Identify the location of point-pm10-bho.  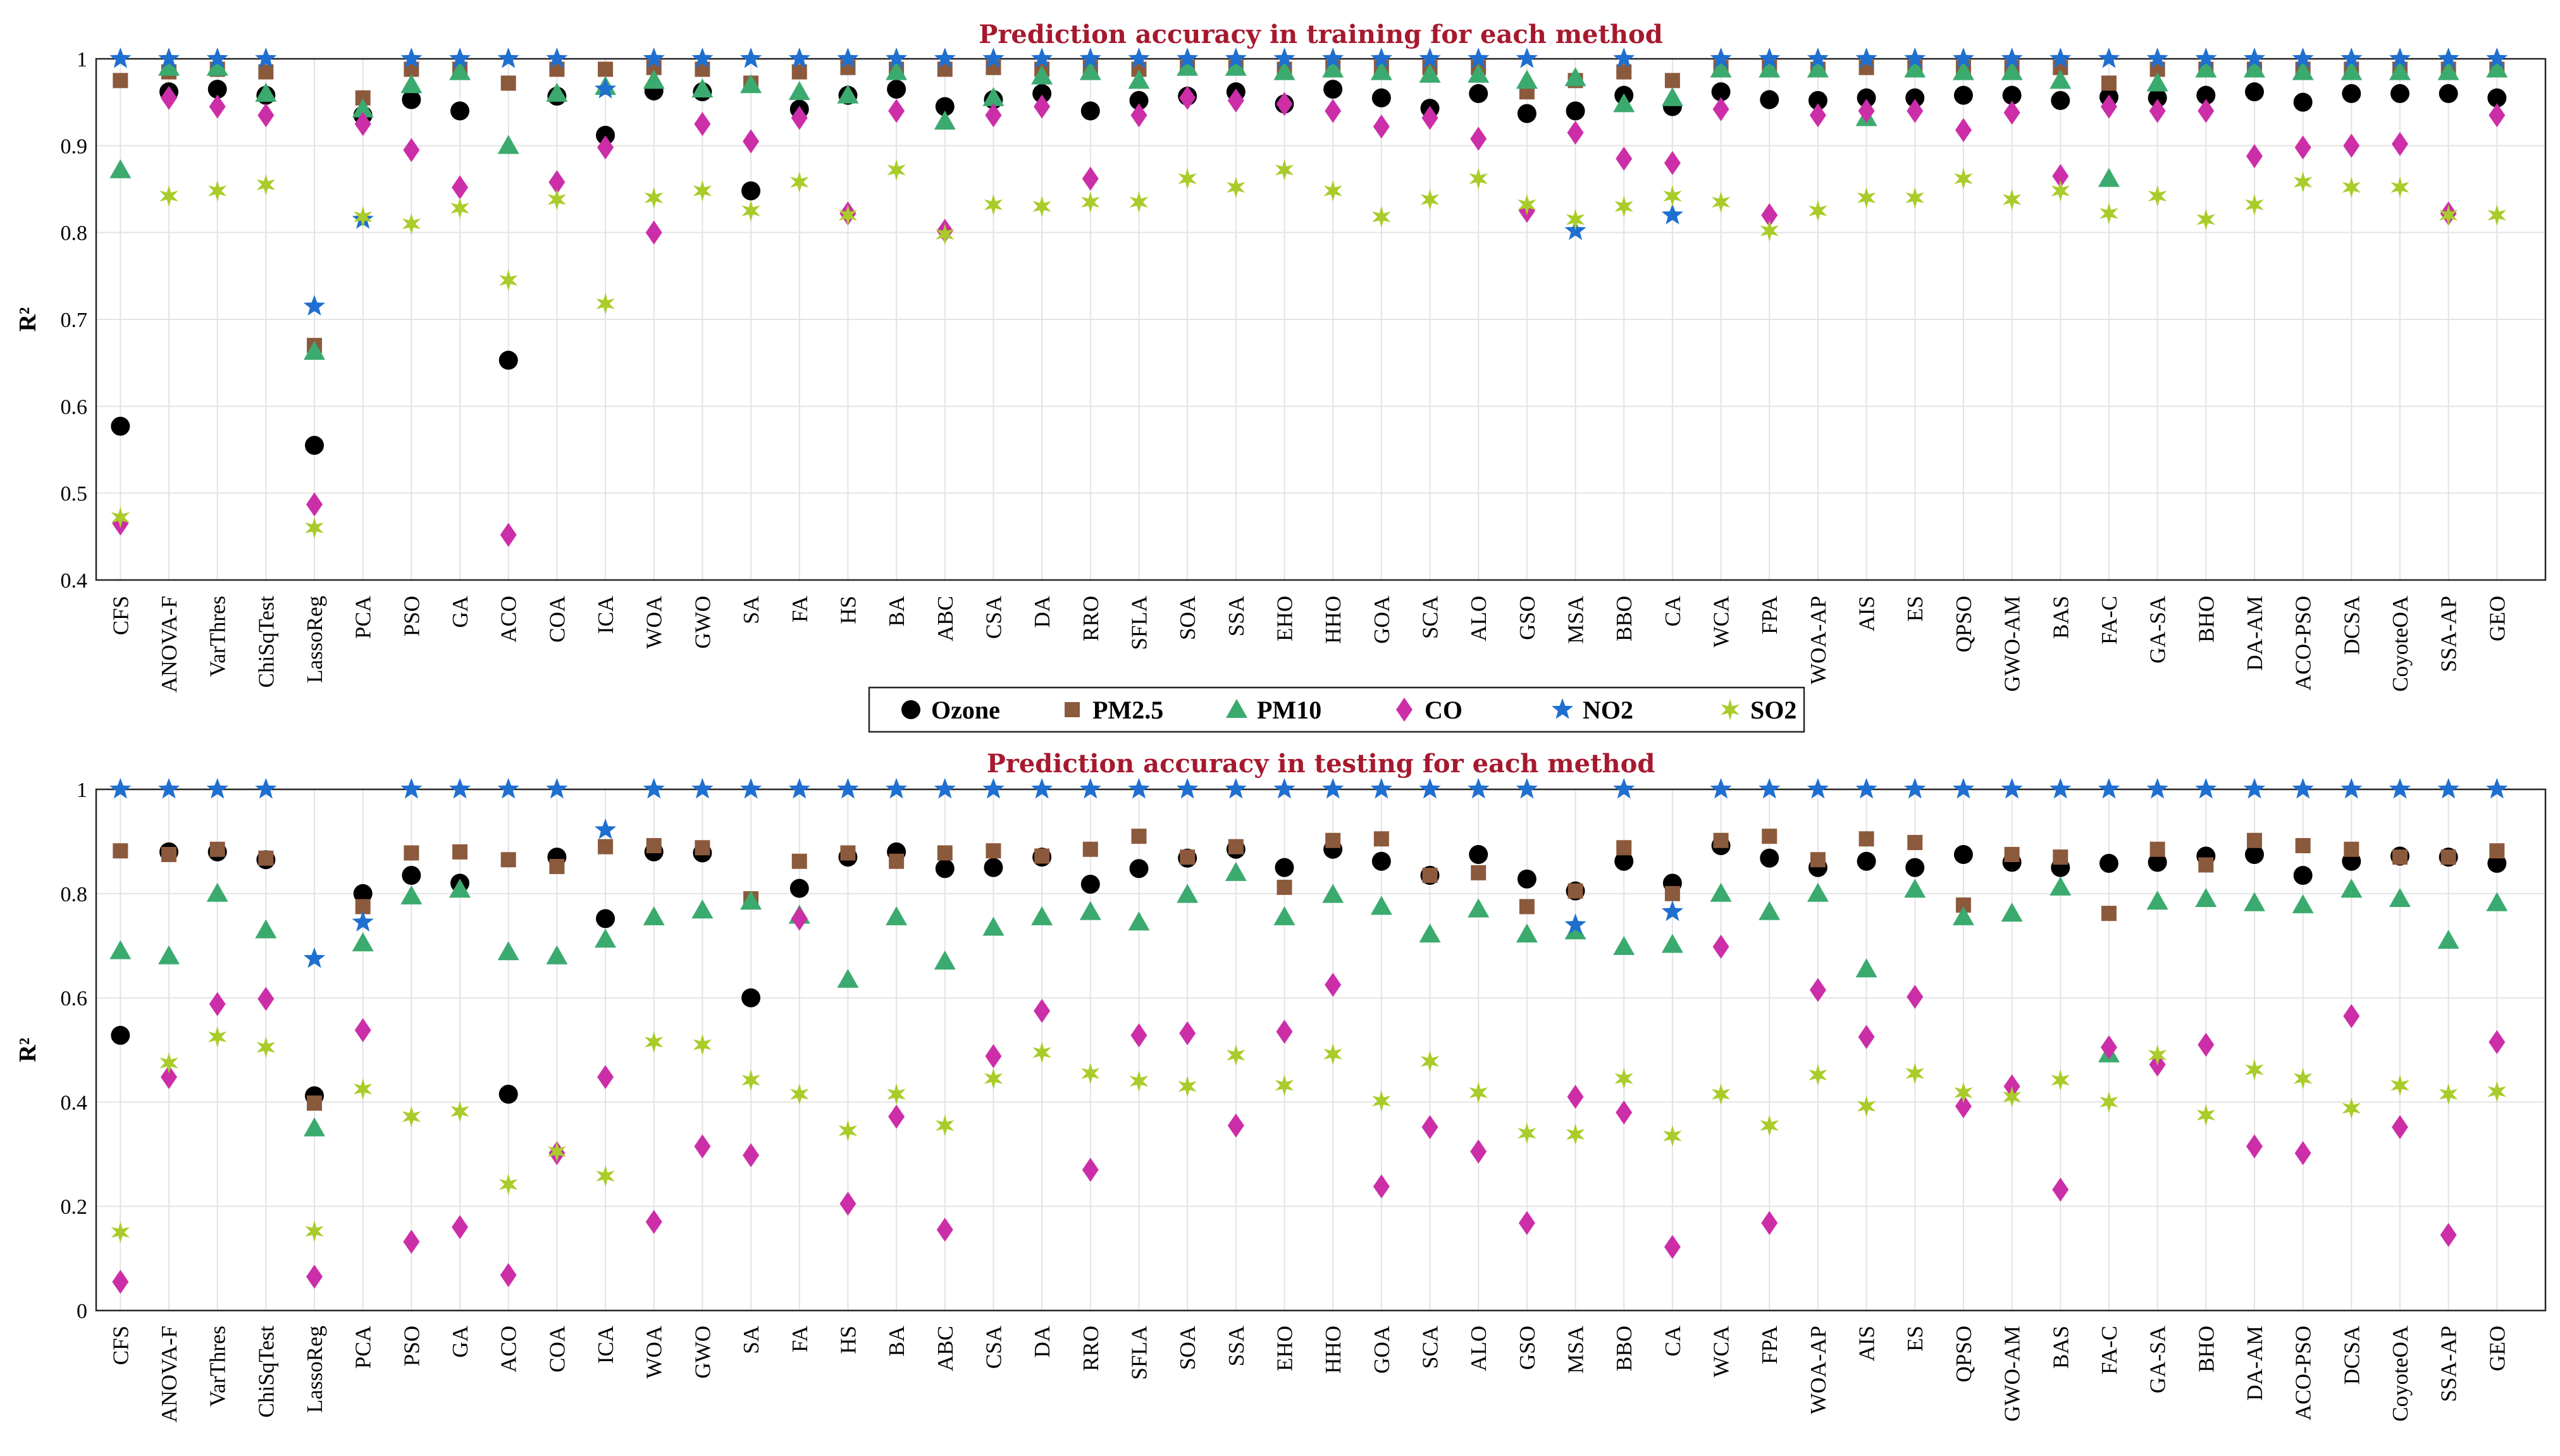
(2206, 898).